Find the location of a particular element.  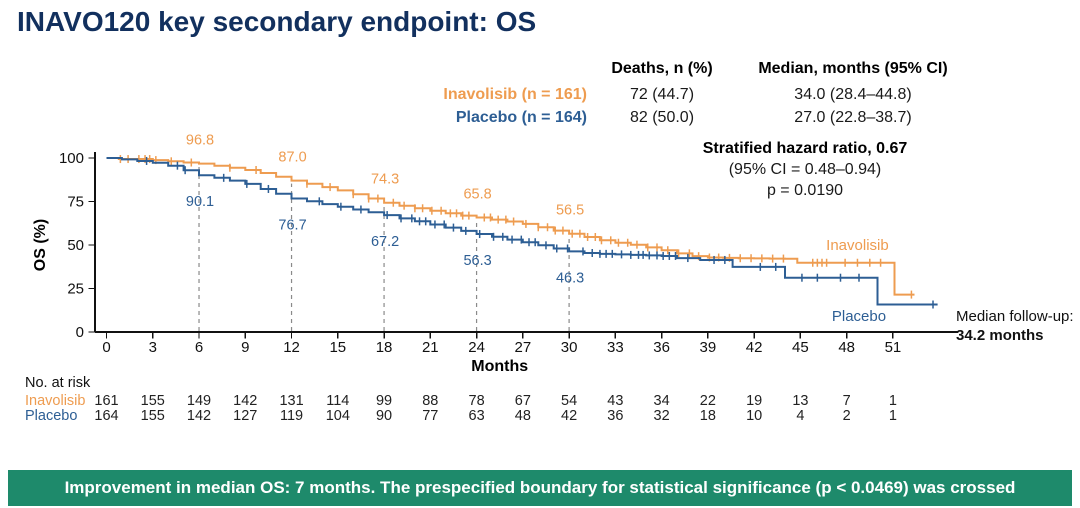

deaths-column-header: Deaths, n (%) is located at coordinates (662, 68).